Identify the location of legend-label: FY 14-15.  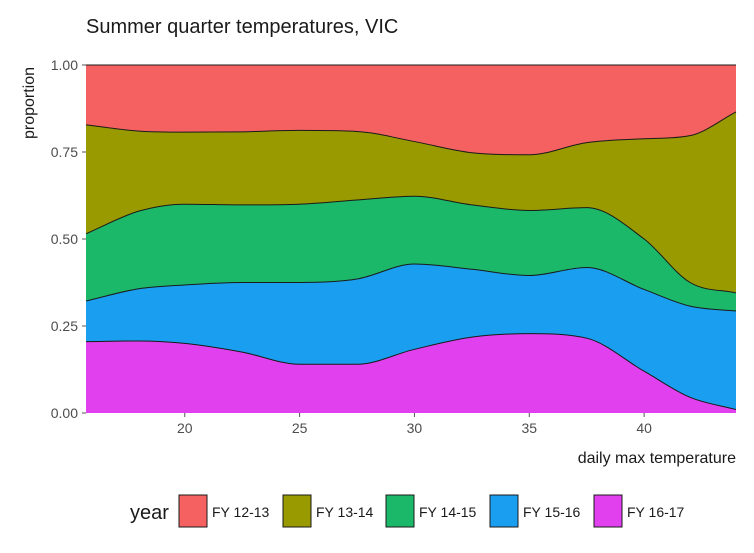
(448, 512).